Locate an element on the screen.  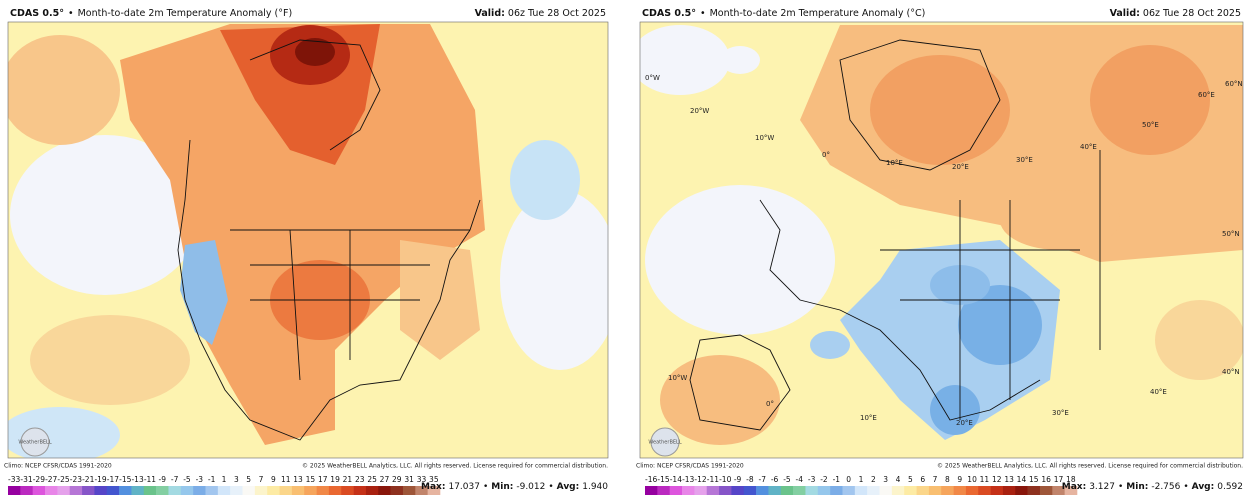
stat-label: Avg: is located at coordinates (1203, 487).